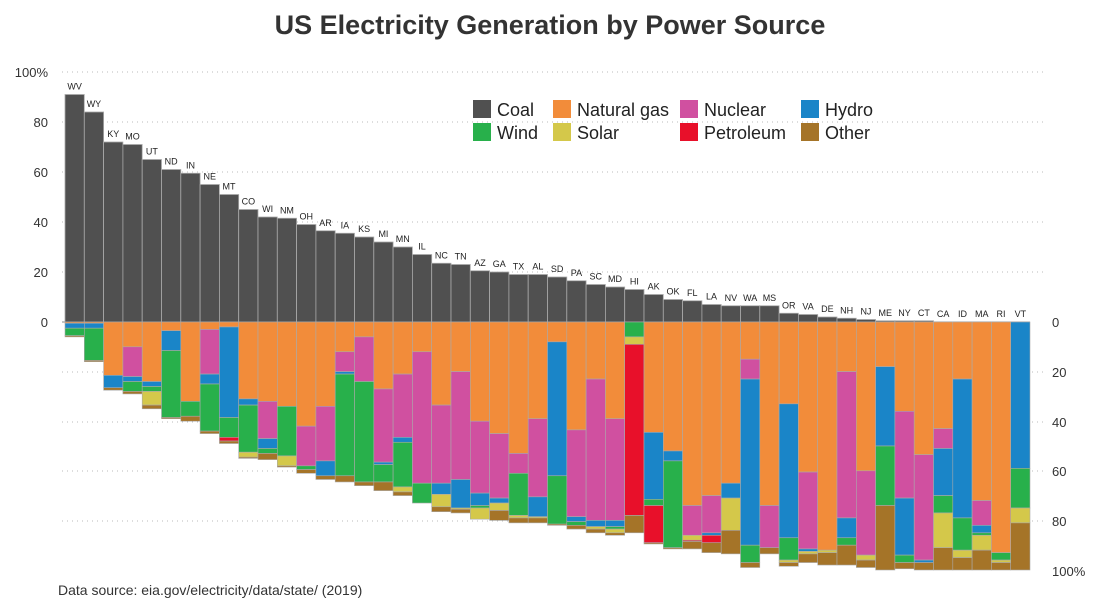  I want to click on state-label-oh: OH, so click(307, 217).